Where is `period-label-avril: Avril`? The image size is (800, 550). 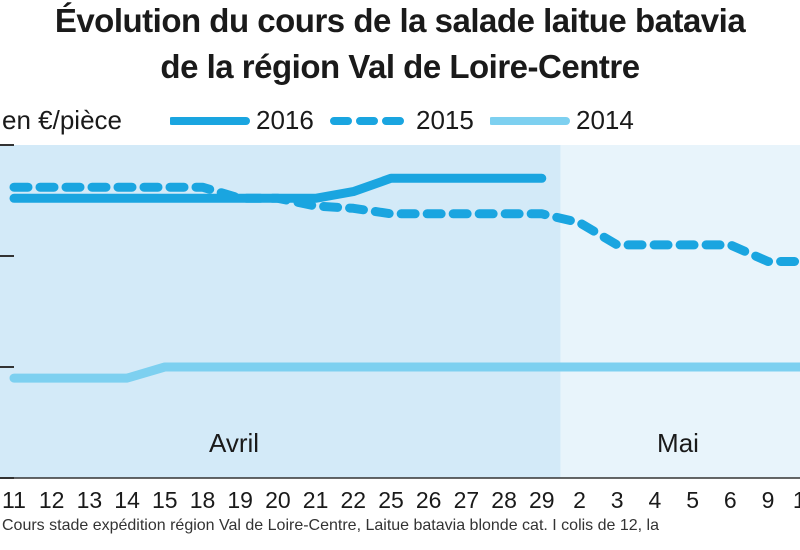 period-label-avril: Avril is located at coordinates (234, 443).